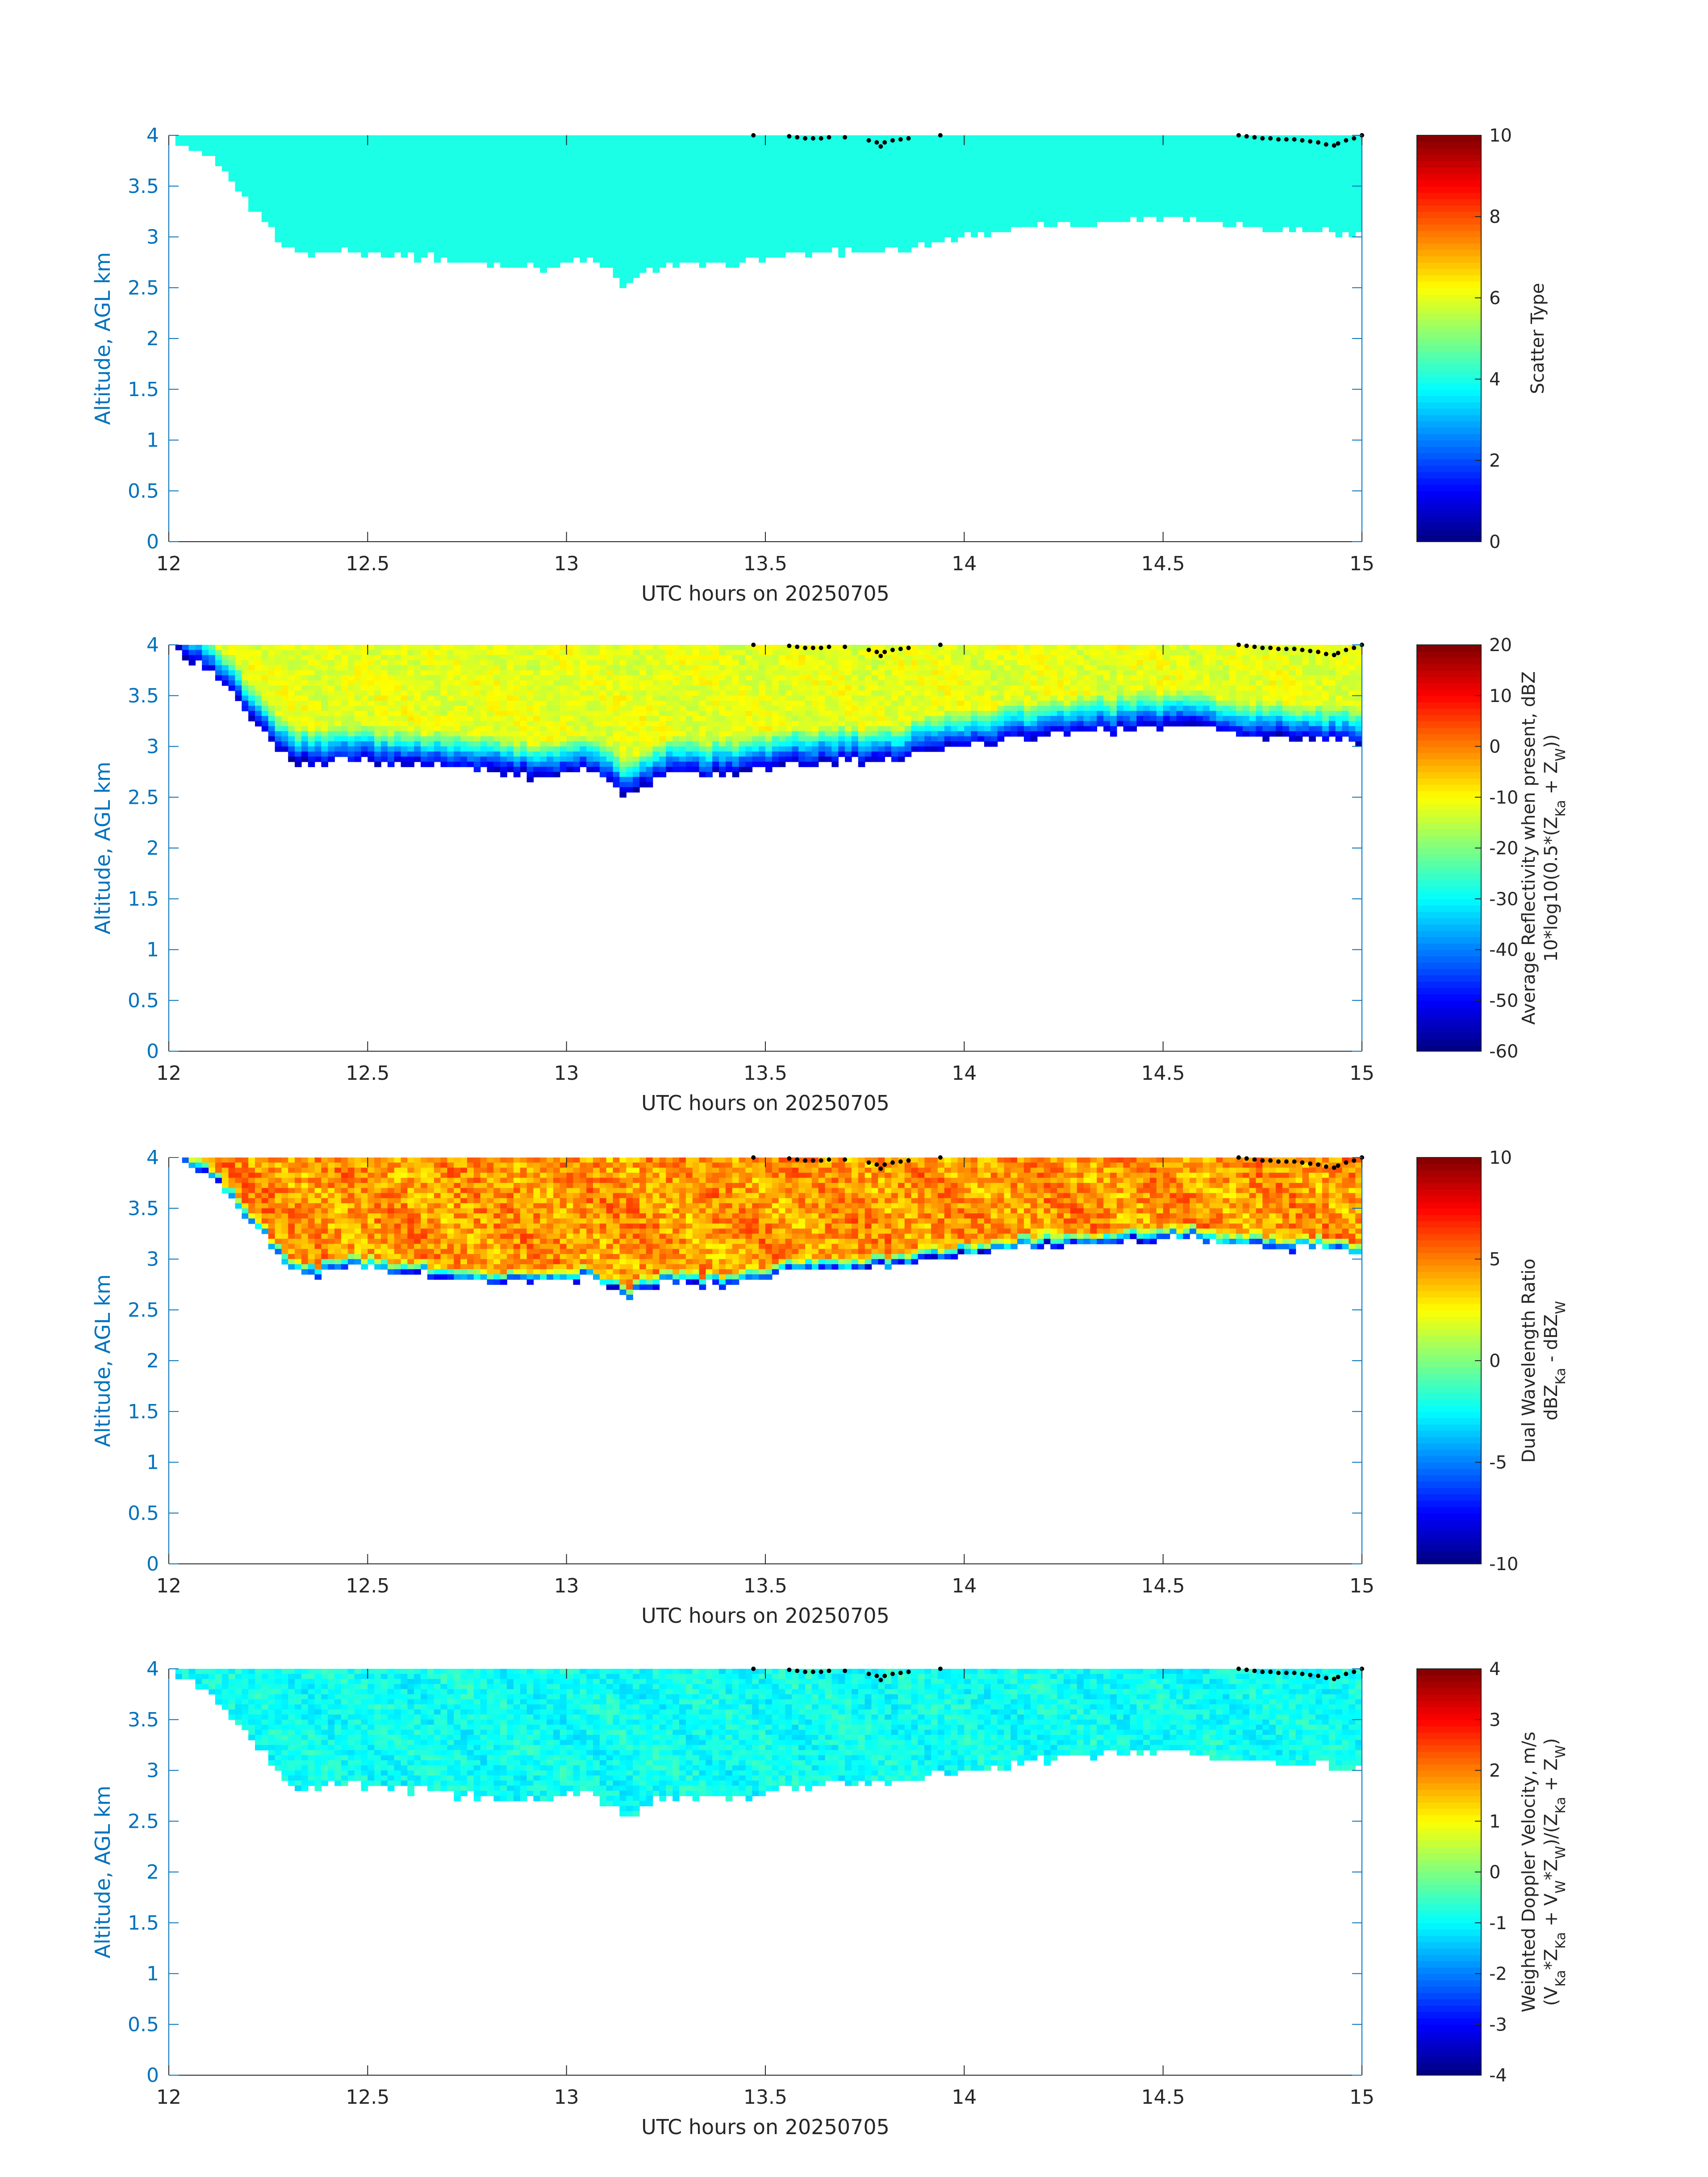  I want to click on heatmap-cells, so click(768, 721).